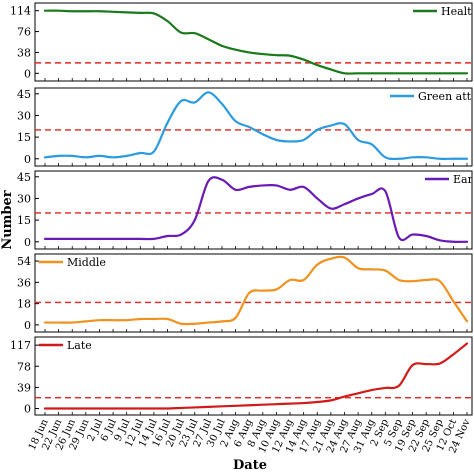 The width and height of the screenshot is (474, 474). I want to click on legend-label: Early, so click(463, 179).